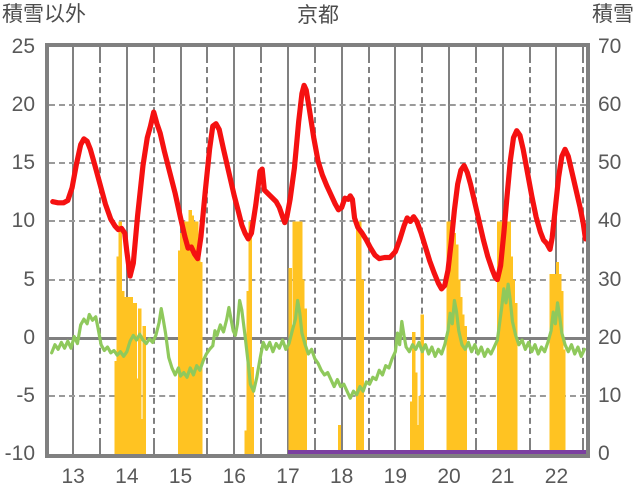 This screenshot has width=636, height=501. What do you see at coordinates (19, 453) in the screenshot?
I see `left-axis-tick-label: -10` at bounding box center [19, 453].